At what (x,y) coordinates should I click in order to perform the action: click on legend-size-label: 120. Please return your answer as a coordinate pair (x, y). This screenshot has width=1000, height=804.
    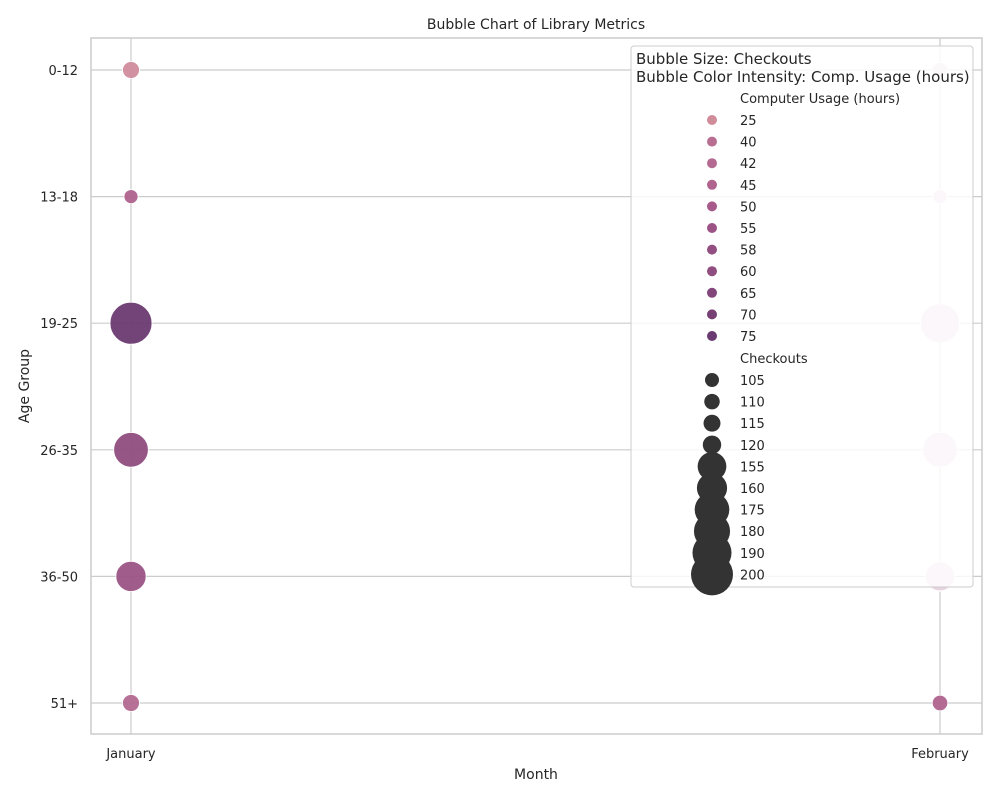
    Looking at the image, I should click on (752, 446).